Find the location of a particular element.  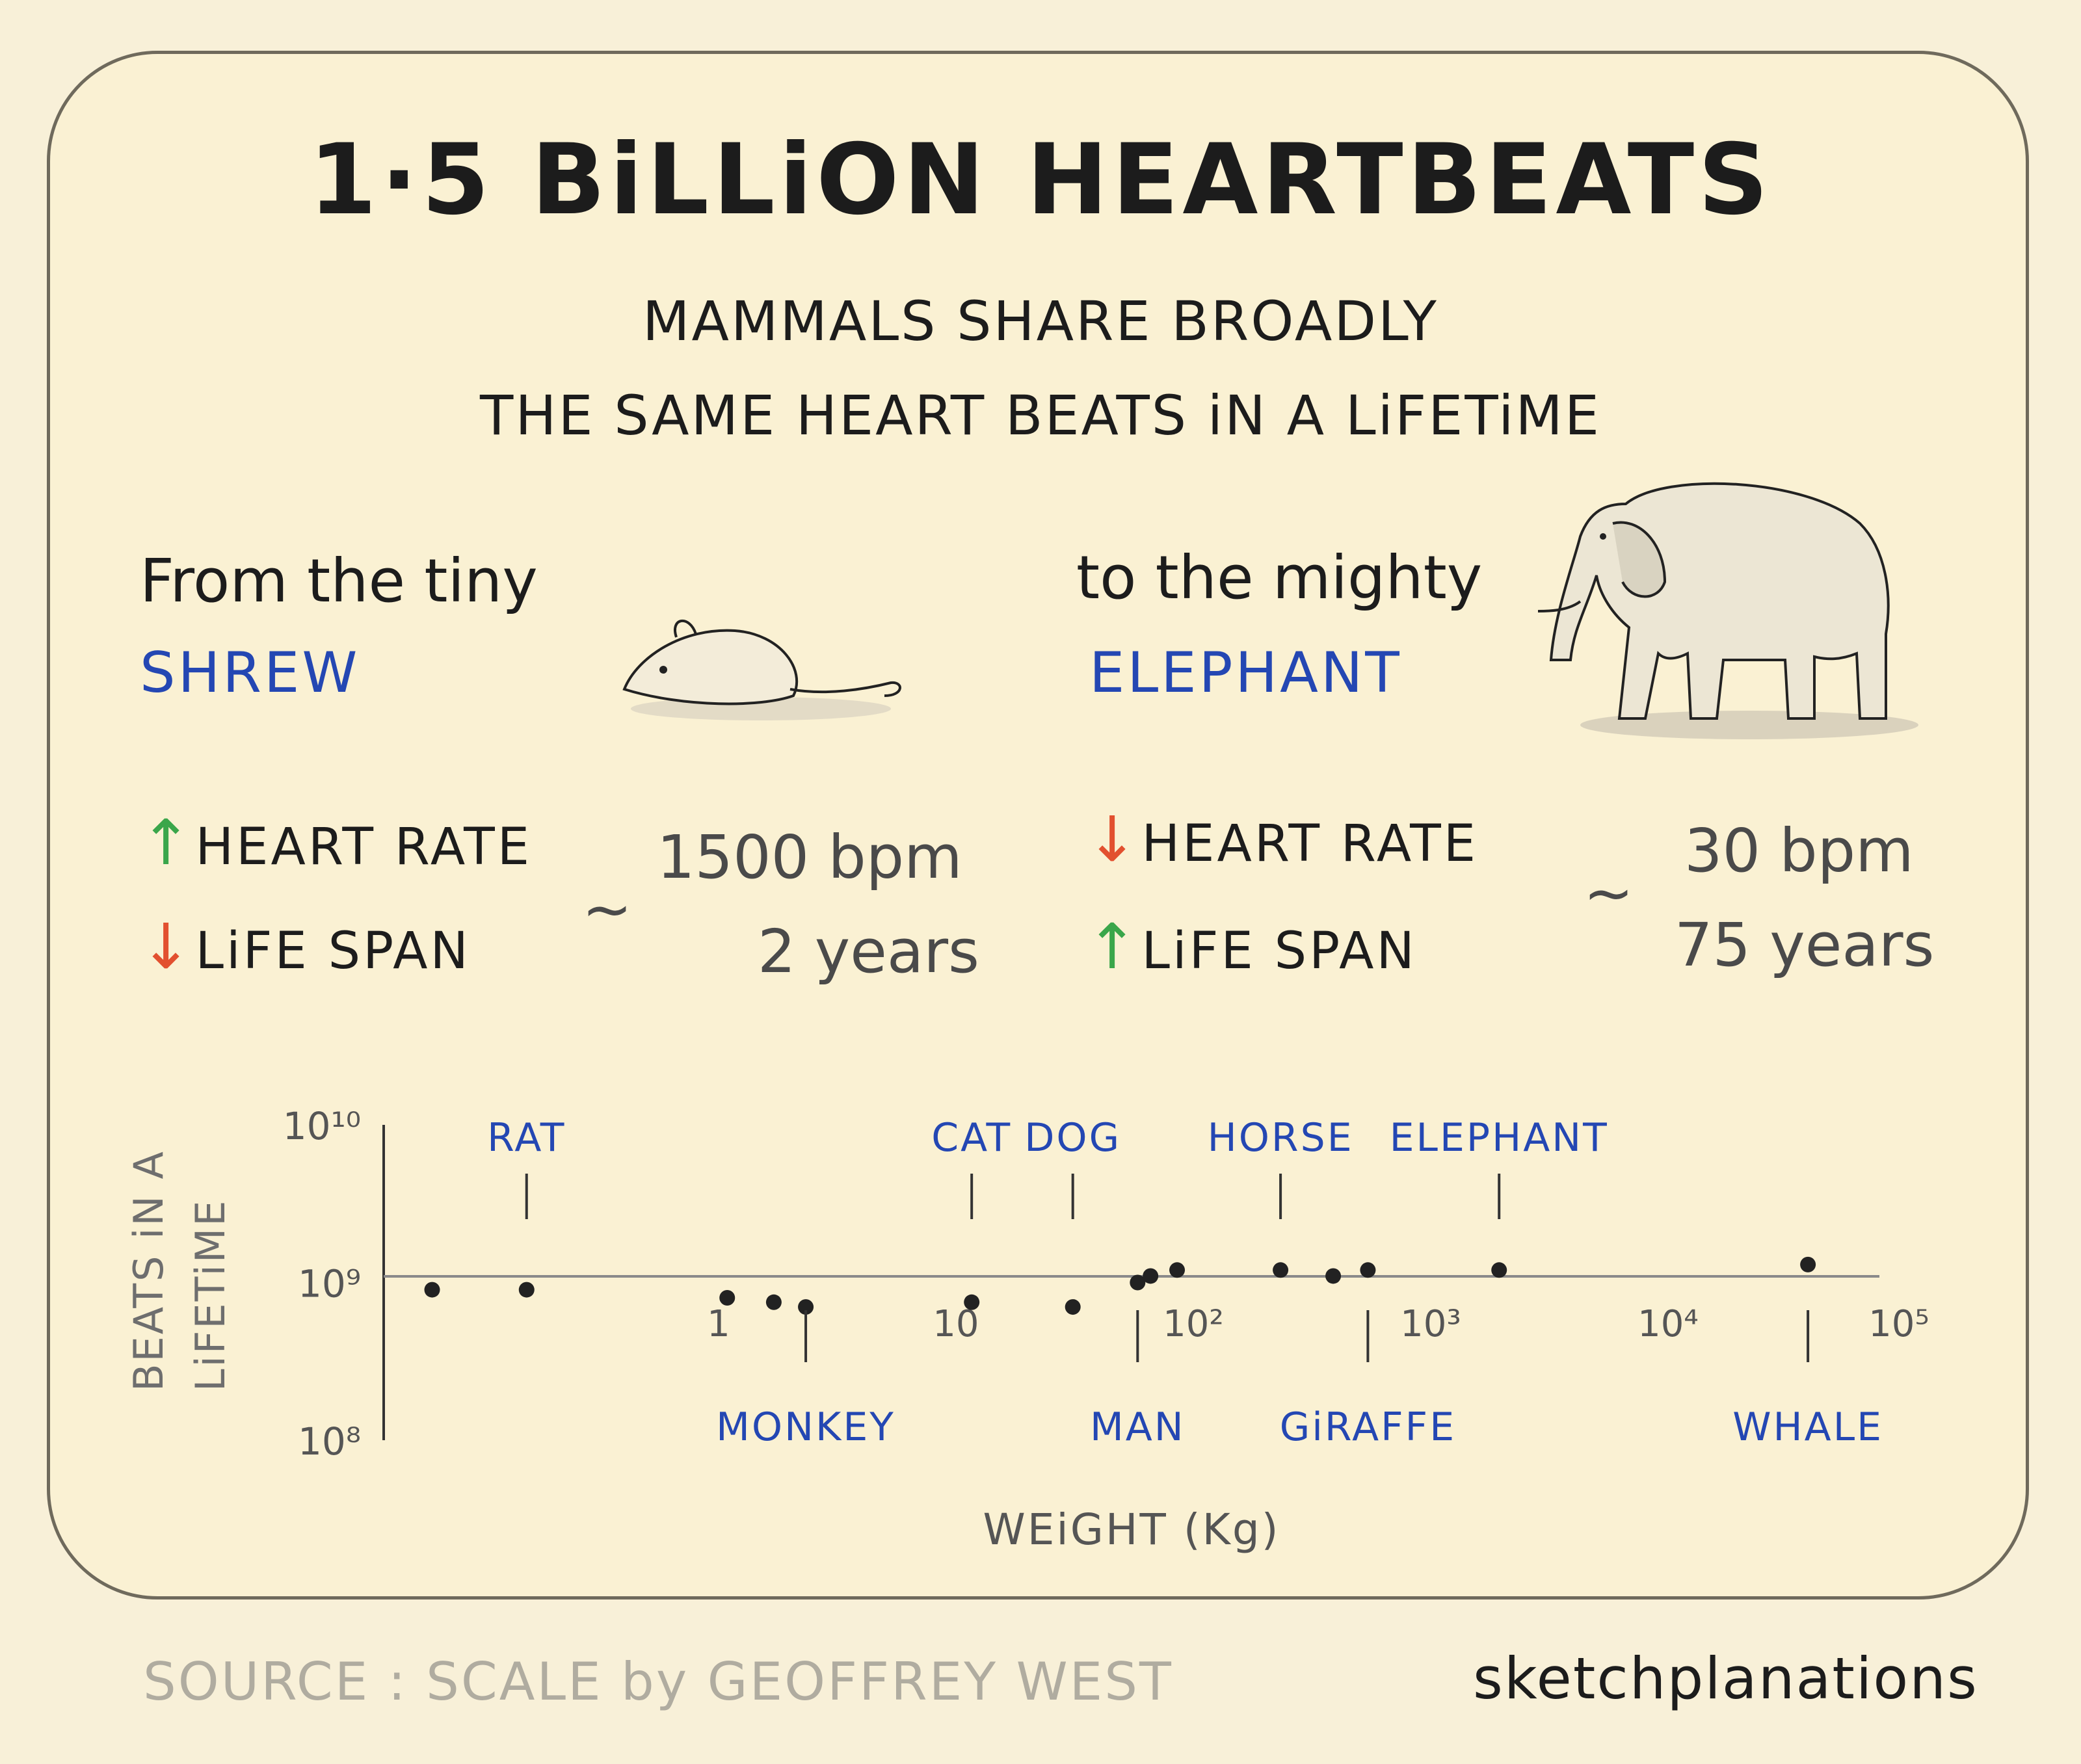

left-lifespan-row: ↓ LiFE SPAN is located at coordinates (305, 947).